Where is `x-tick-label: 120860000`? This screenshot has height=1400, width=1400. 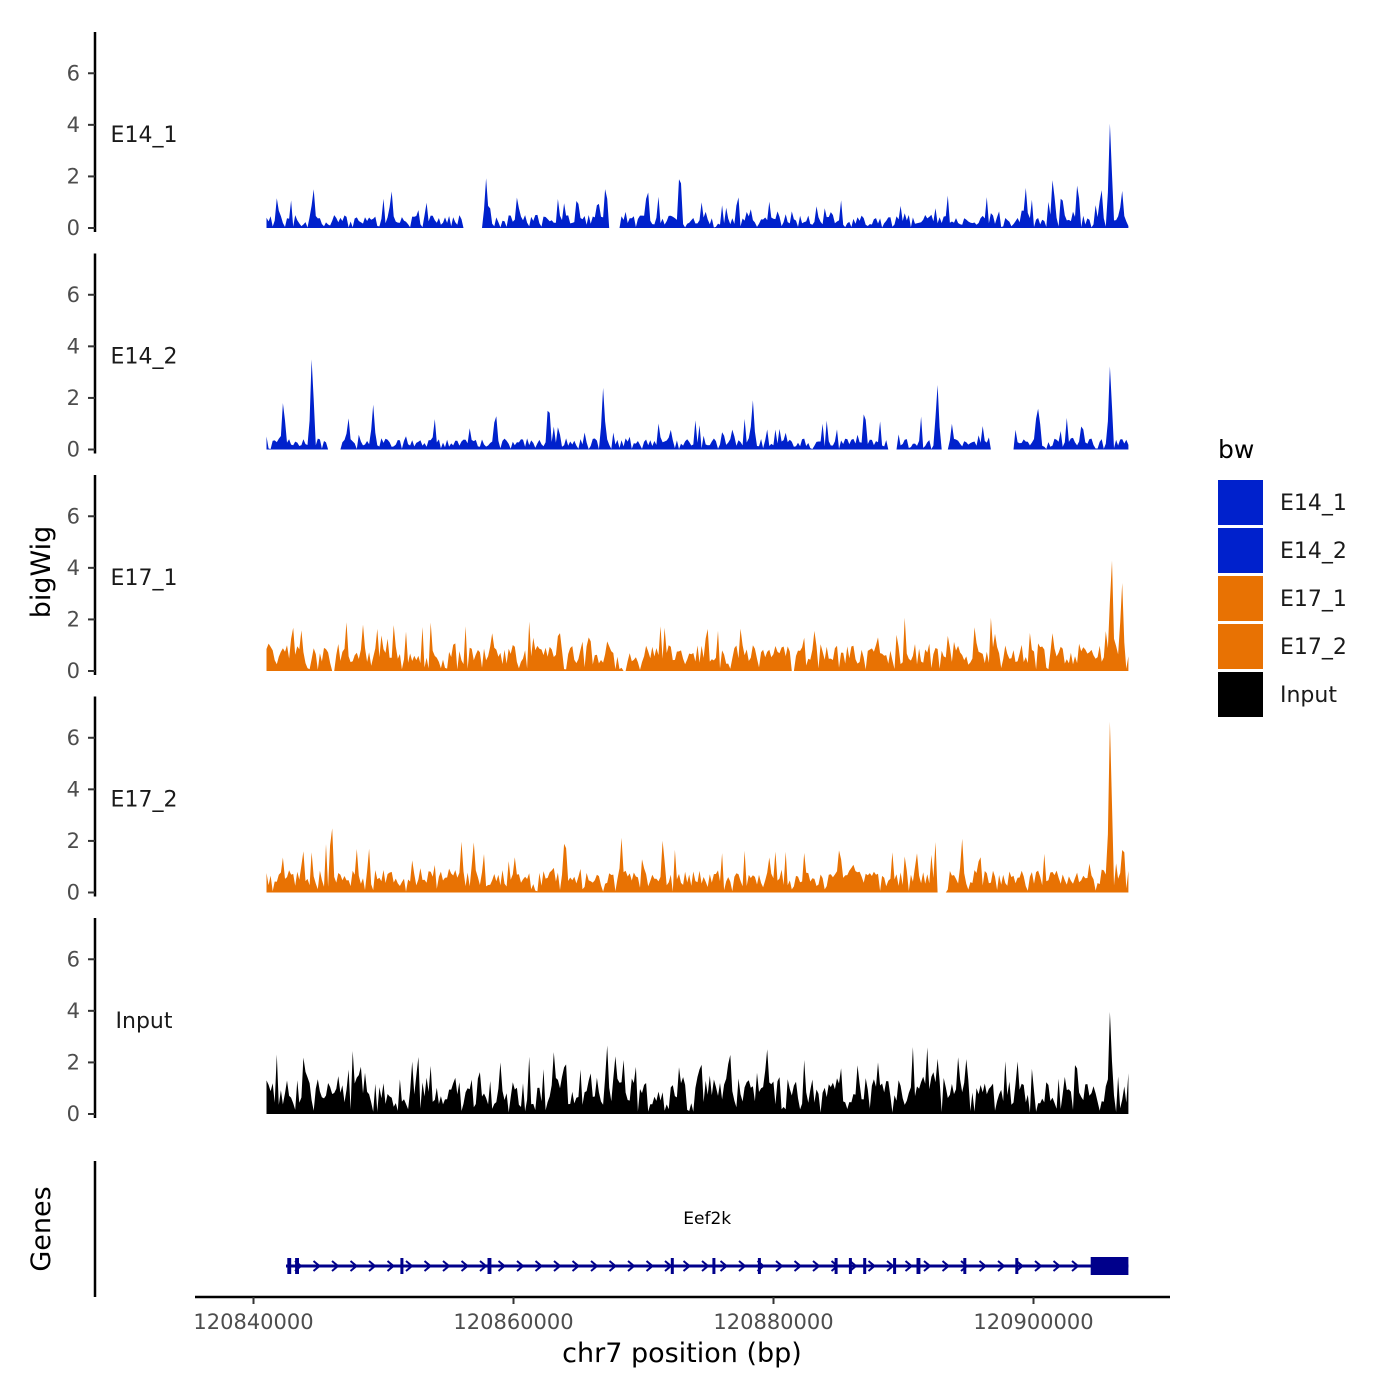 x-tick-label: 120860000 is located at coordinates (513, 1322).